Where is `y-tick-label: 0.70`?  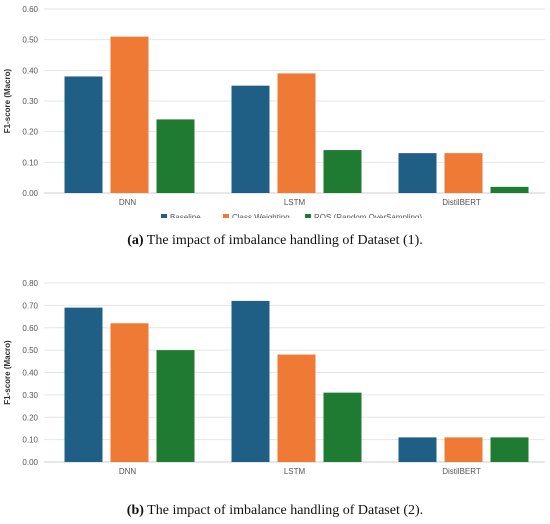
y-tick-label: 0.70 is located at coordinates (30, 305).